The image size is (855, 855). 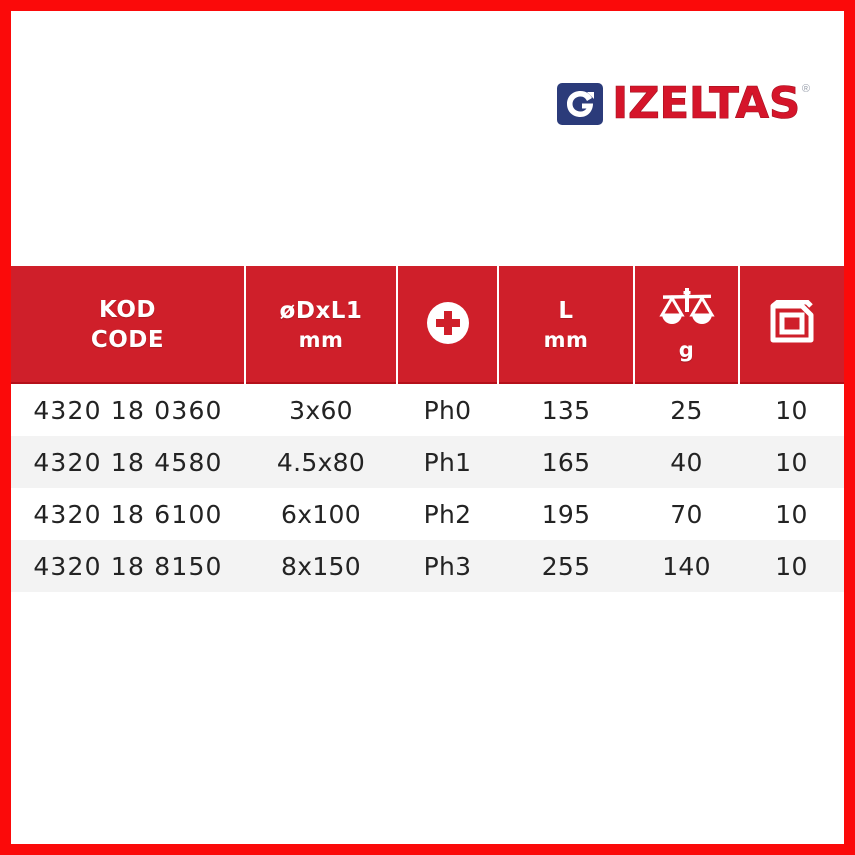 What do you see at coordinates (686, 514) in the screenshot?
I see `cell-weight: 70` at bounding box center [686, 514].